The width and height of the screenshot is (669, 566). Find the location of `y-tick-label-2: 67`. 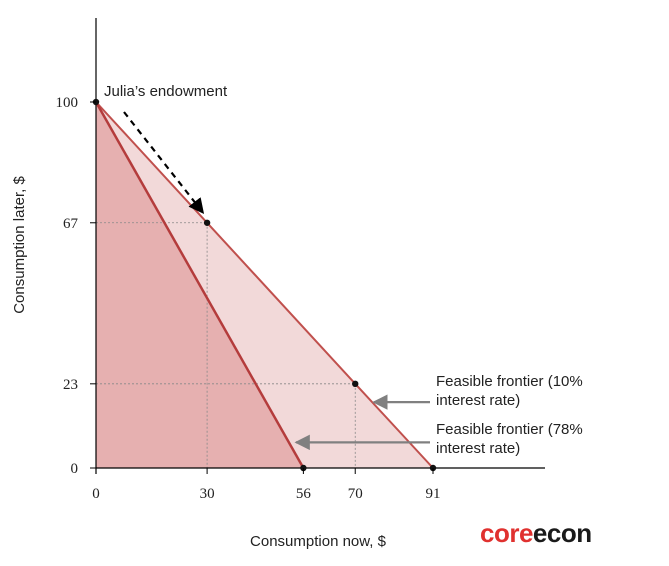

y-tick-label-2: 67 is located at coordinates (71, 224).